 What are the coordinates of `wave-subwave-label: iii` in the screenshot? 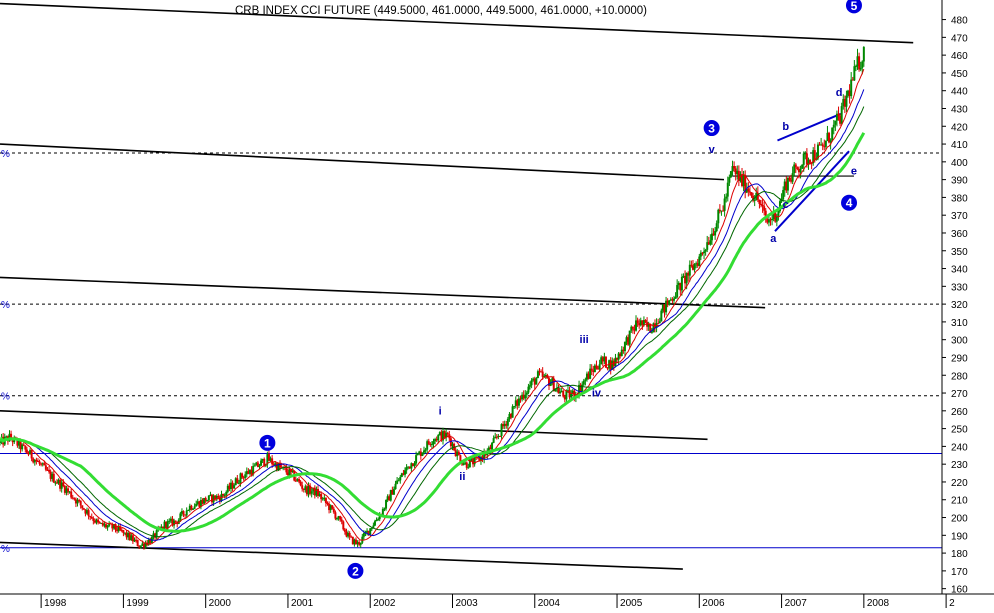 It's located at (584, 340).